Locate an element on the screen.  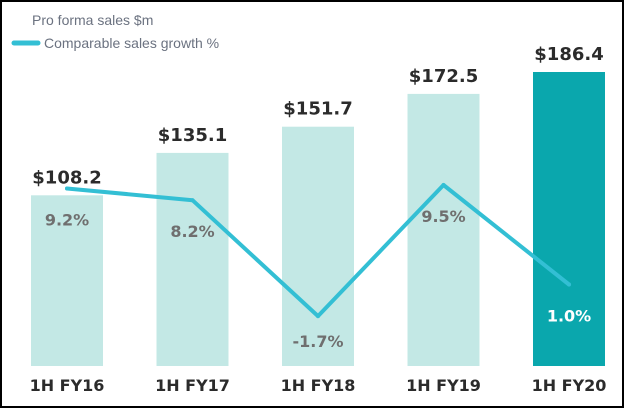
category-label-1: 1H FY17 is located at coordinates (192, 385).